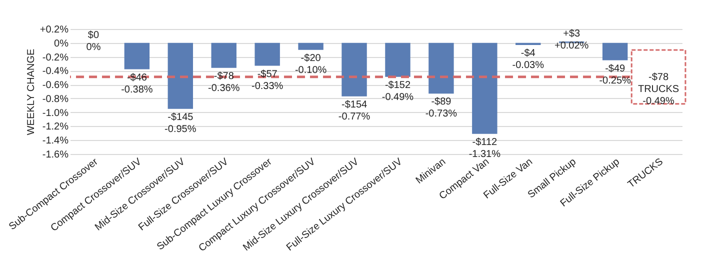 Image resolution: width=701 pixels, height=277 pixels. What do you see at coordinates (55, 86) in the screenshot?
I see `y-tick-label: -0.6%` at bounding box center [55, 86].